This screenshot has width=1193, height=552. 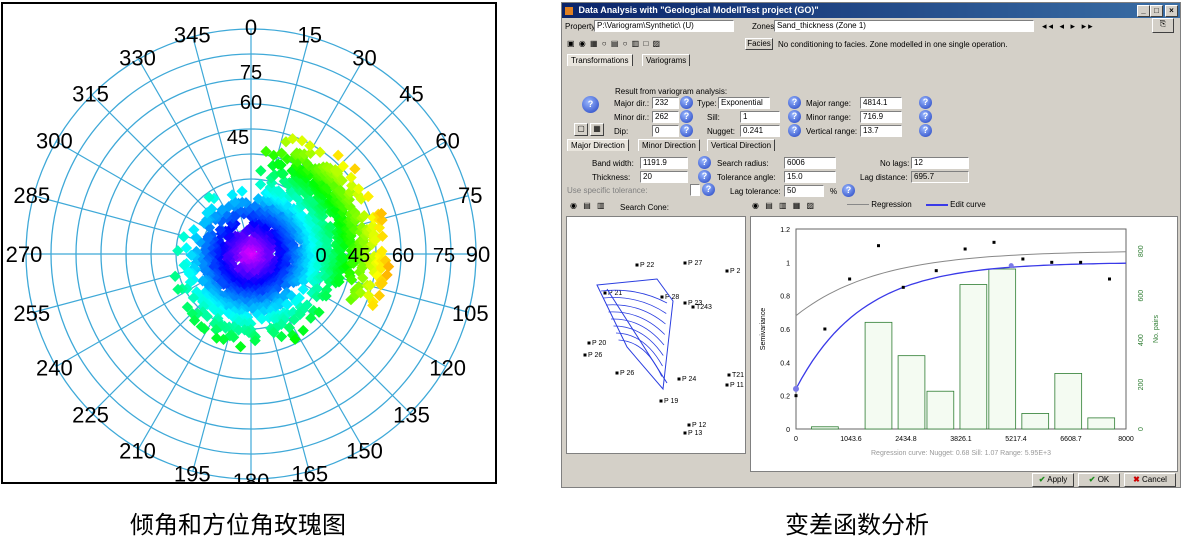 I want to click on close-button: ×, so click(x=1171, y=11).